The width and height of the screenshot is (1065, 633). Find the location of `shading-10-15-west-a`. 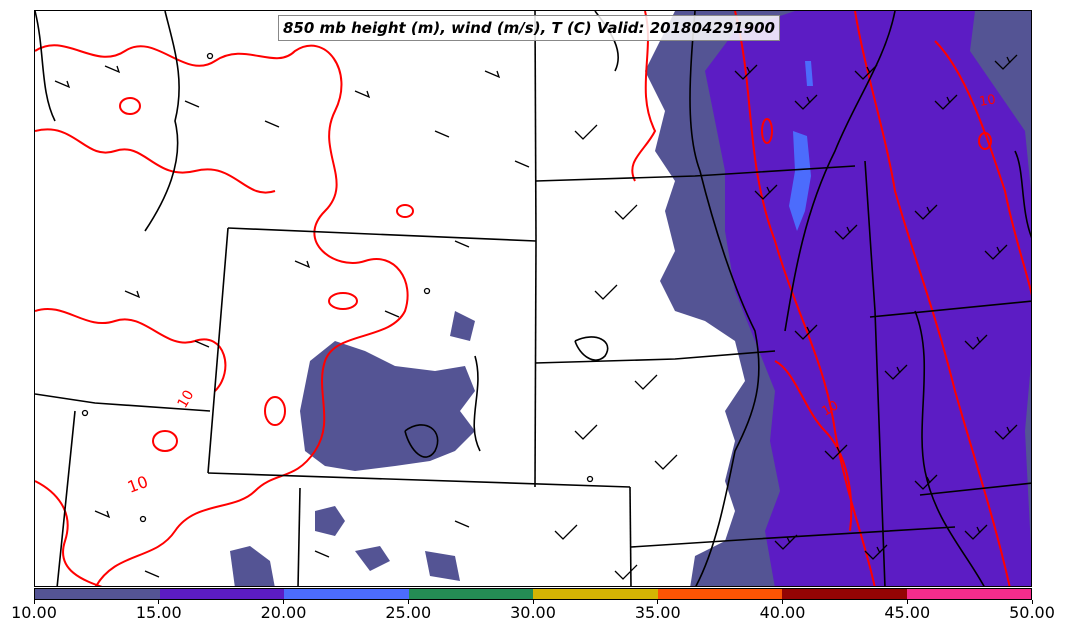

shading-10-15-west-a is located at coordinates (387, 406).